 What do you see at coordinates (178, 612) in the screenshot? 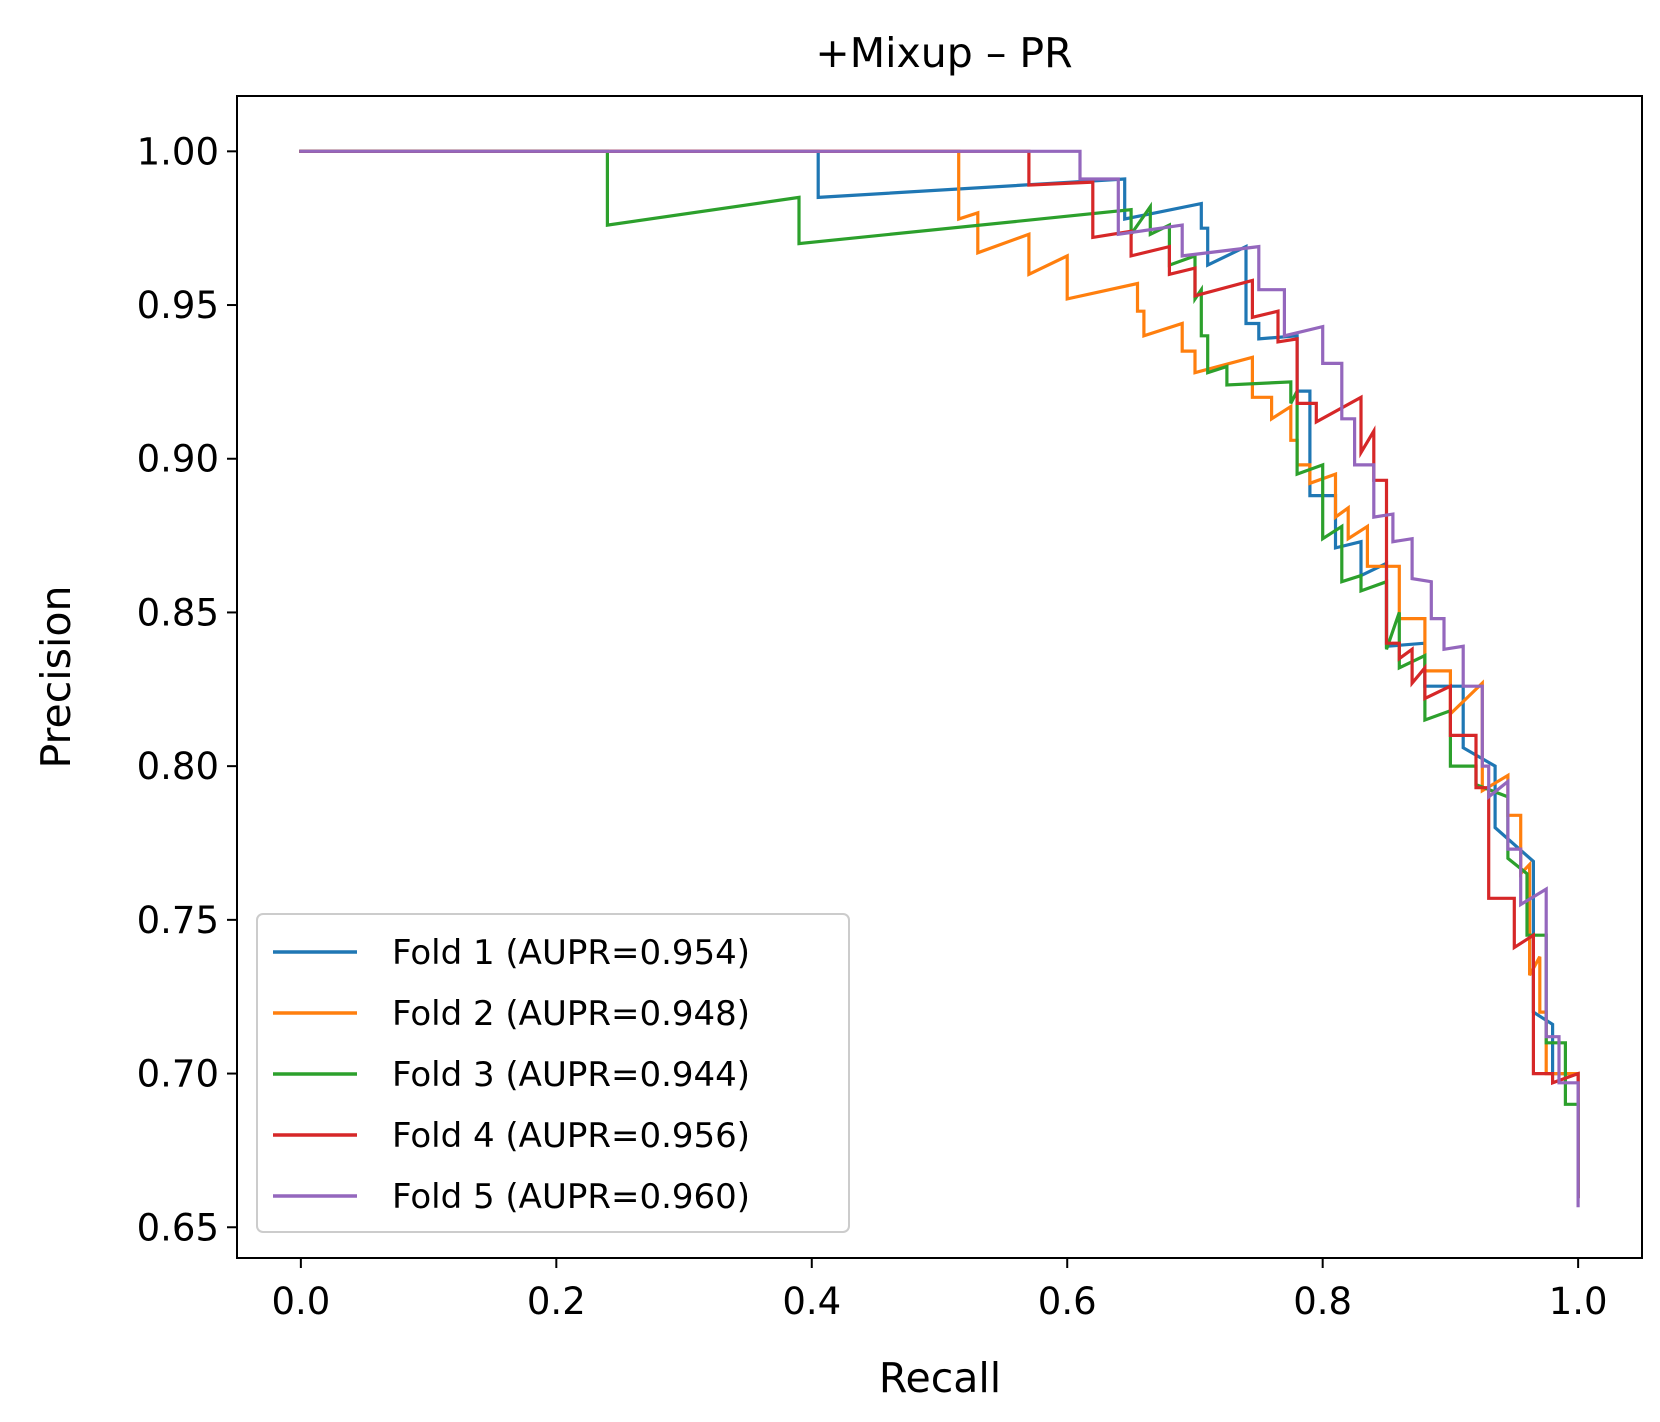
I see `y-tick-label: 0.85` at bounding box center [178, 612].